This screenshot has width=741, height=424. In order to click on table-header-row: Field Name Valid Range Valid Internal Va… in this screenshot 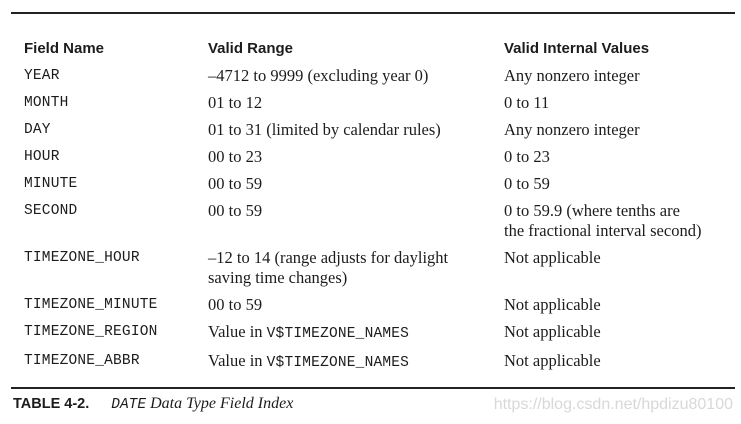, I will do `click(378, 49)`.